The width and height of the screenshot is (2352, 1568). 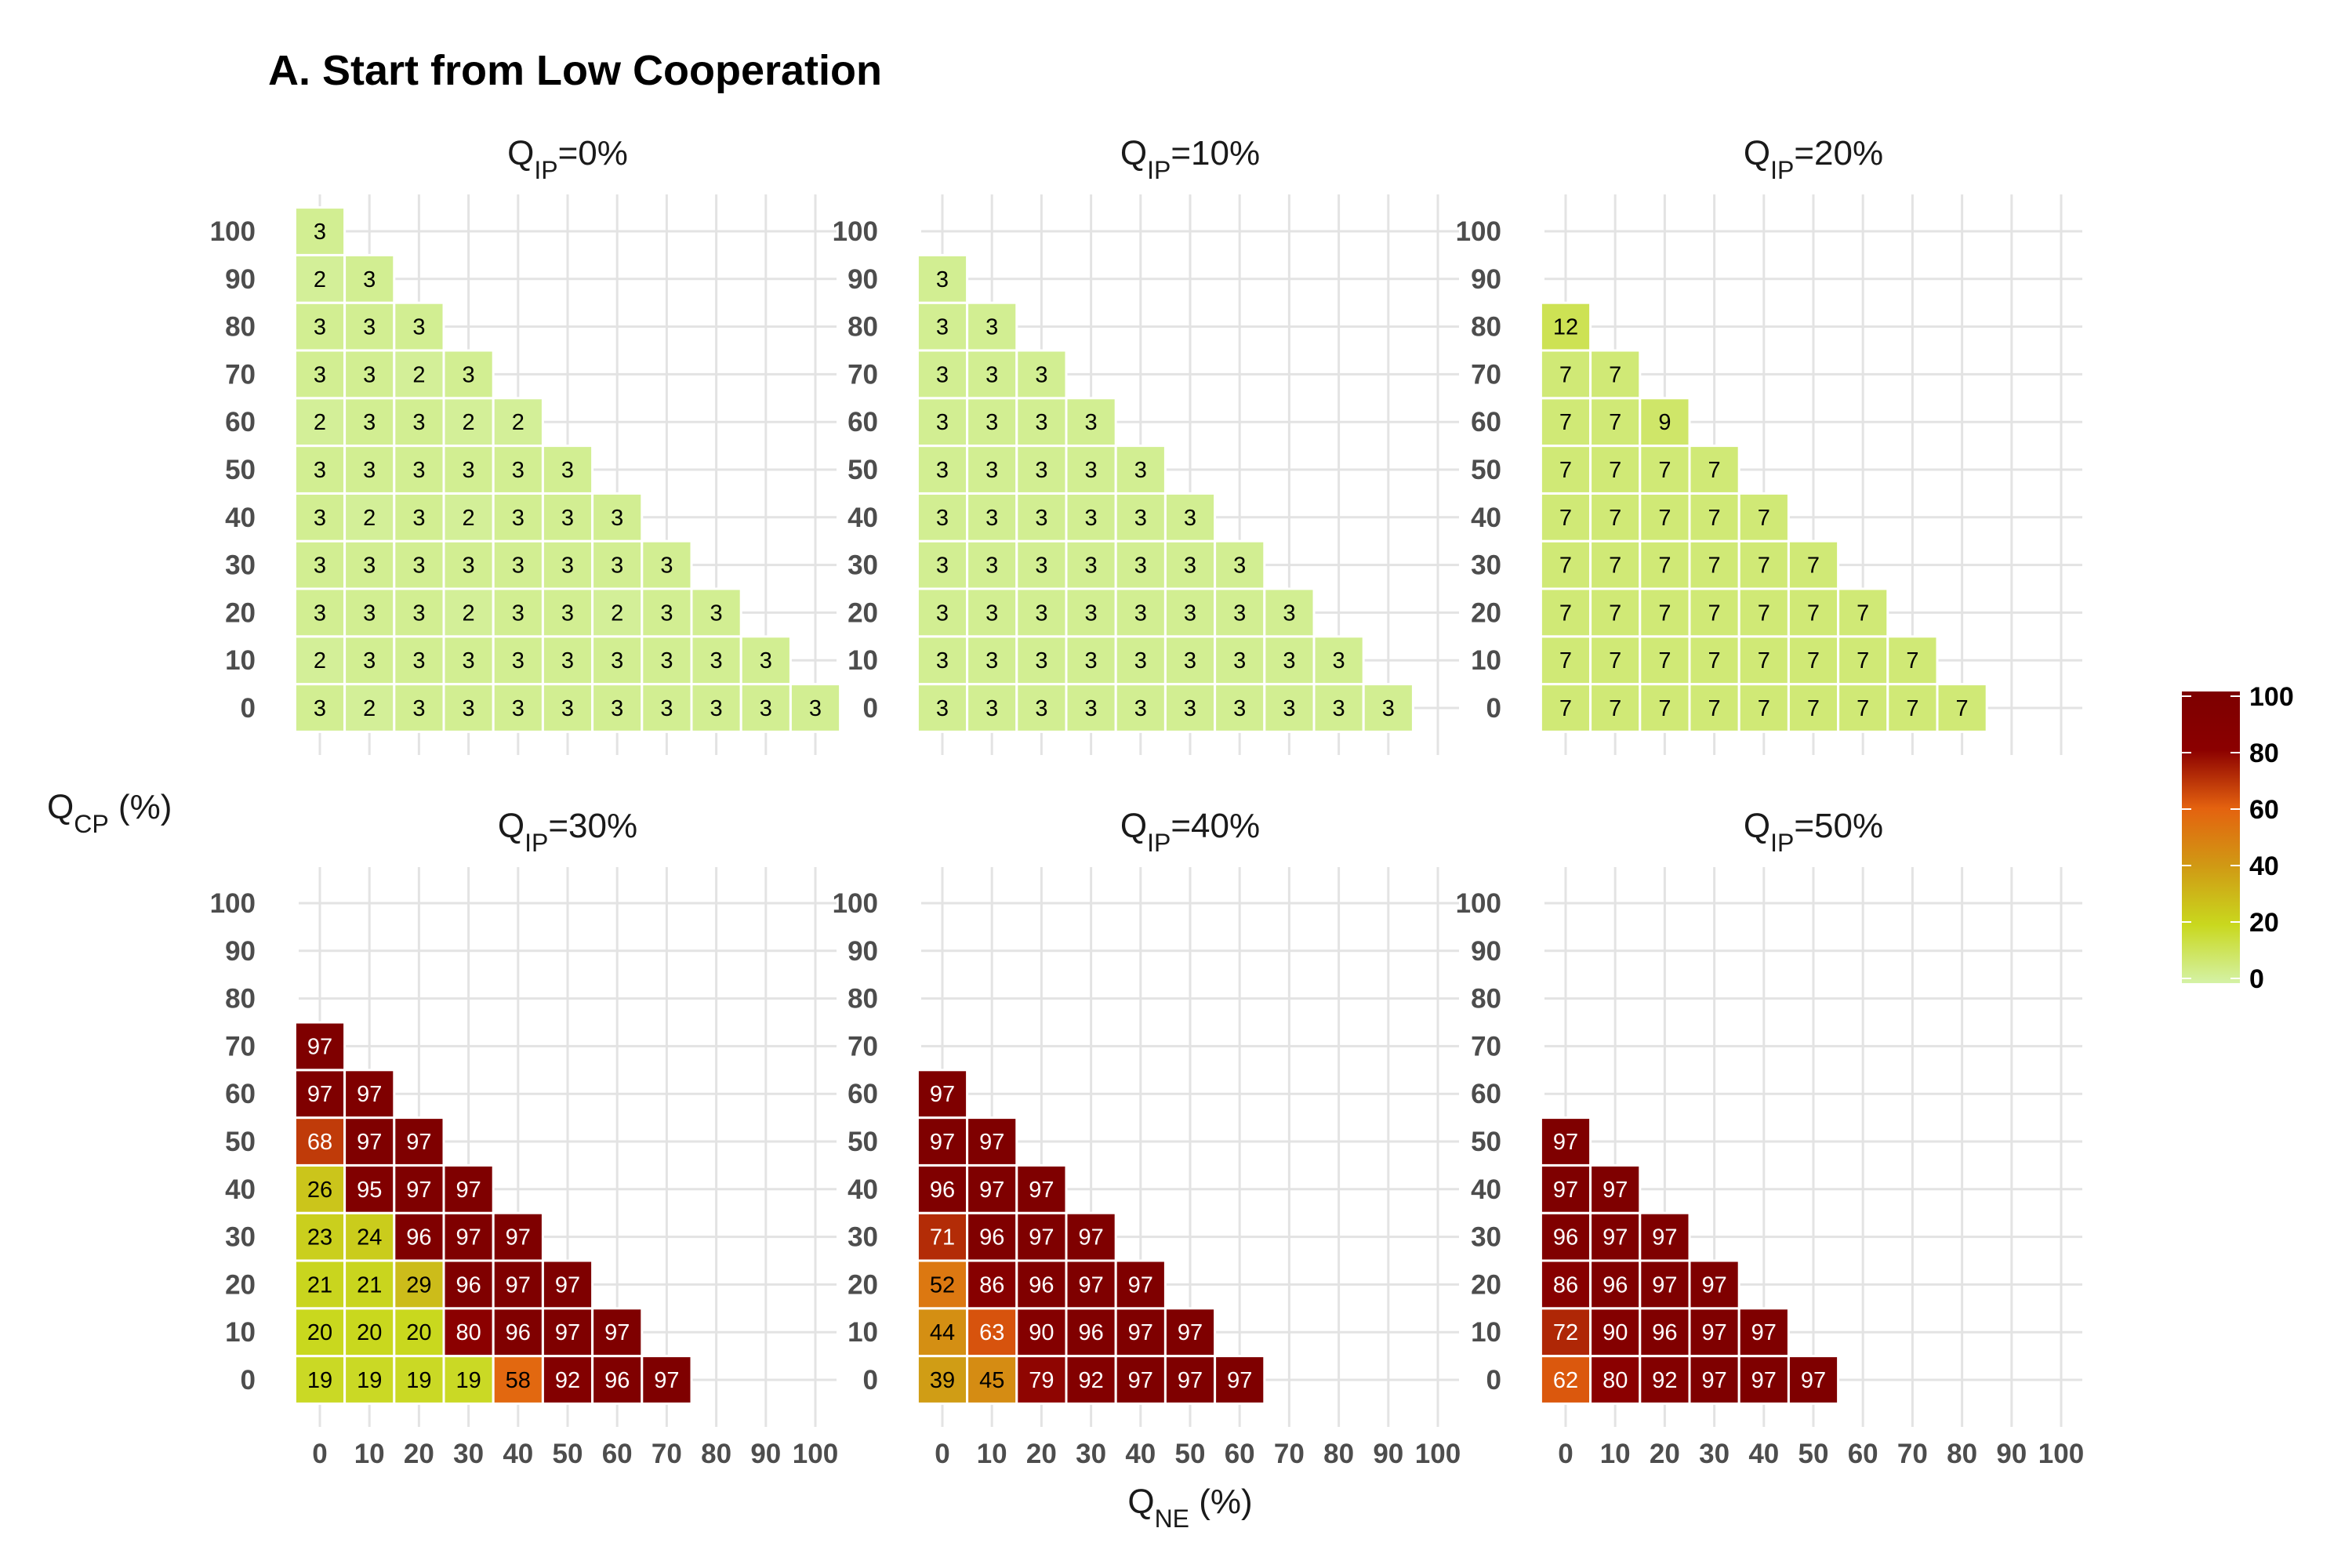 I want to click on y-tick-label: 20, so click(x=1486, y=612).